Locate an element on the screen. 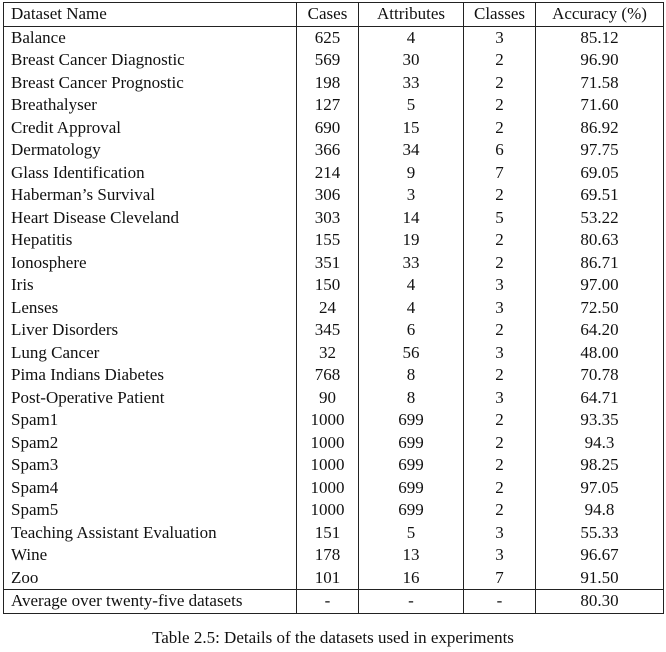  footer-attributes: - is located at coordinates (411, 601).